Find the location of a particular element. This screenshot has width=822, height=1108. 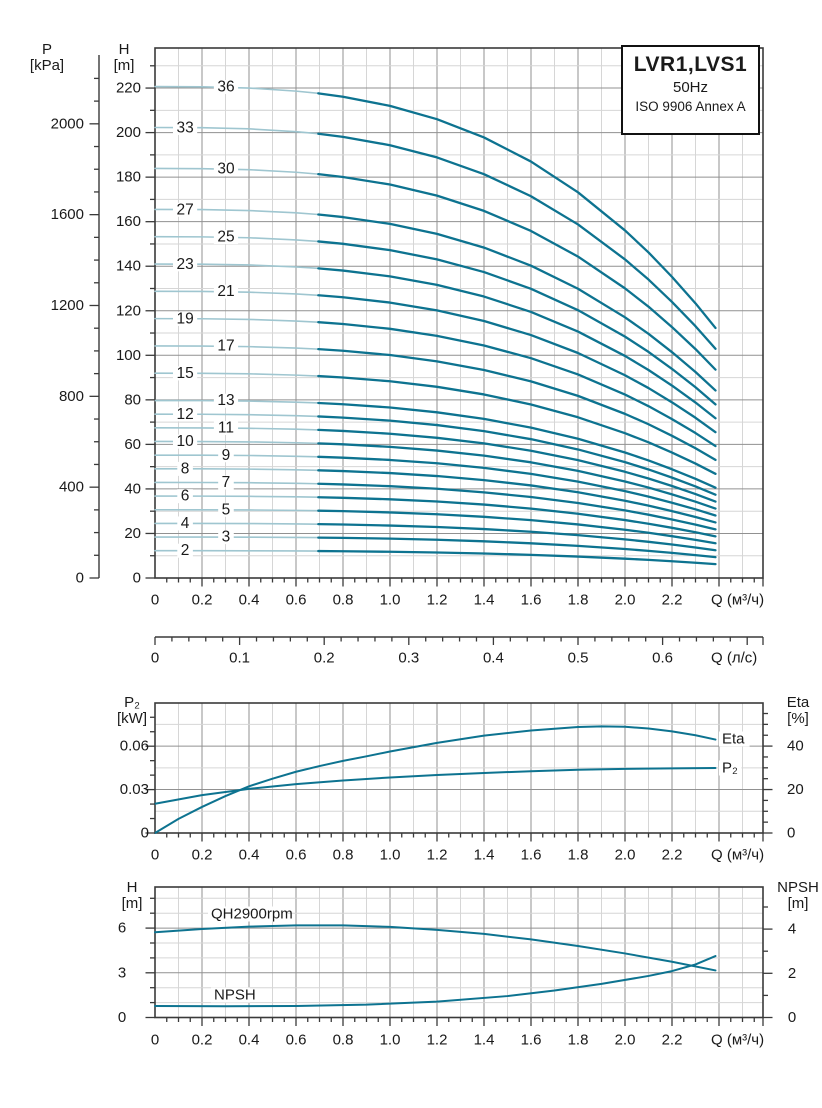

single-head-axis-title: H [m] is located at coordinates (132, 896).